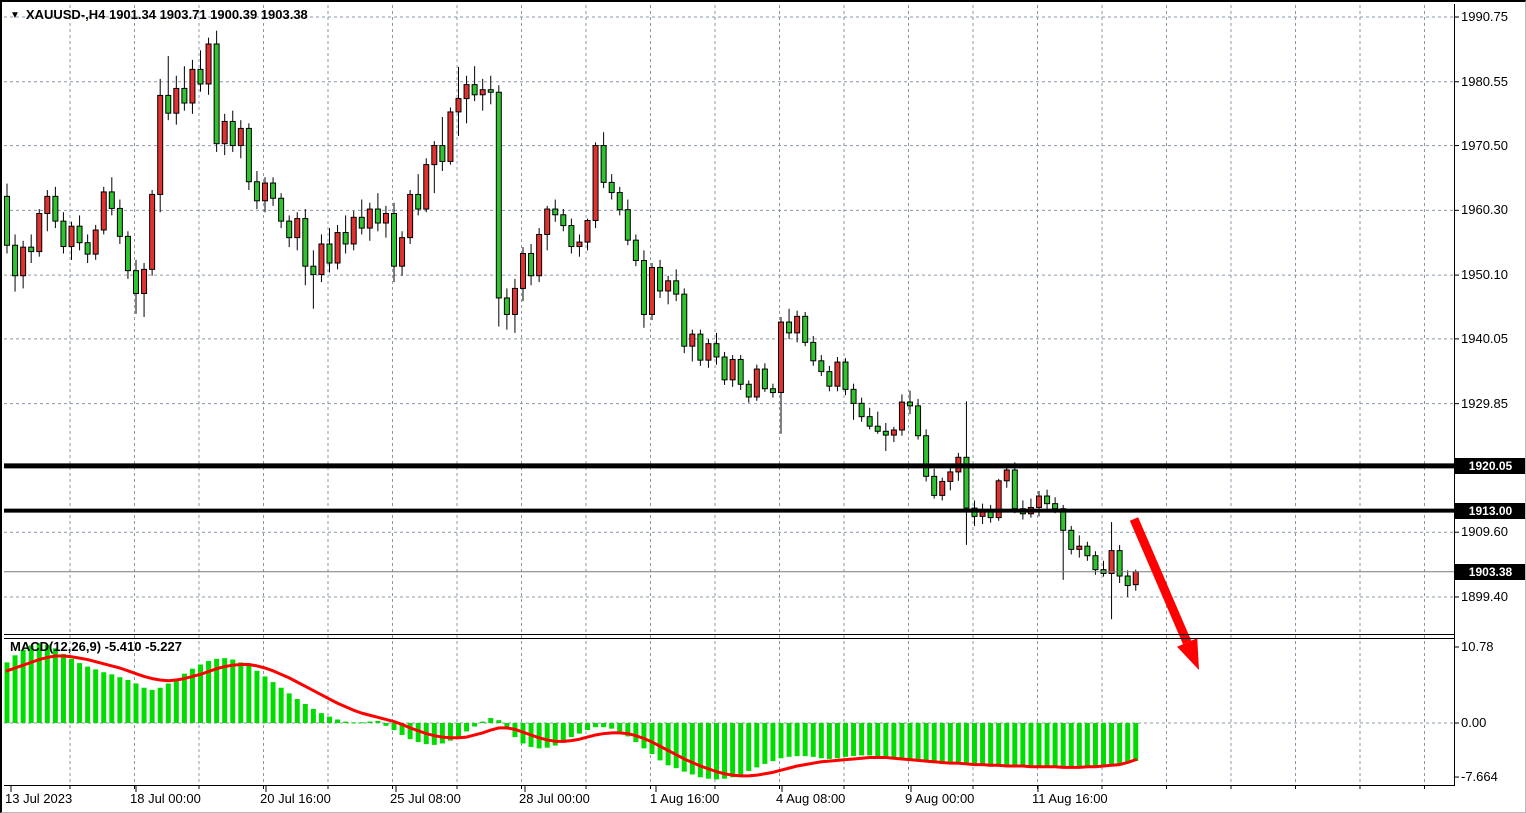 This screenshot has width=1526, height=813. Describe the element at coordinates (1188, 654) in the screenshot. I see `trend-arrow-head` at that location.